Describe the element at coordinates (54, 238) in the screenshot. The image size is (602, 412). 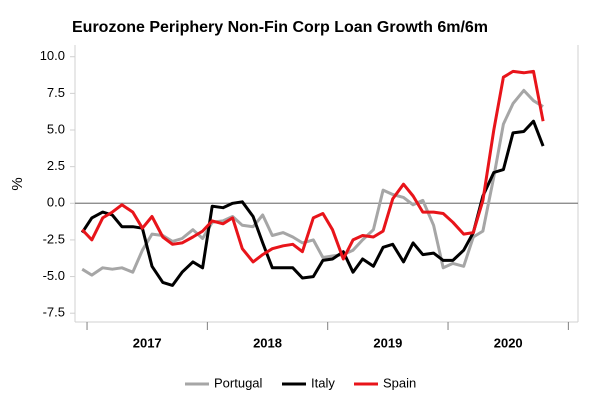
I see `y-tick-label: -2.5` at that location.